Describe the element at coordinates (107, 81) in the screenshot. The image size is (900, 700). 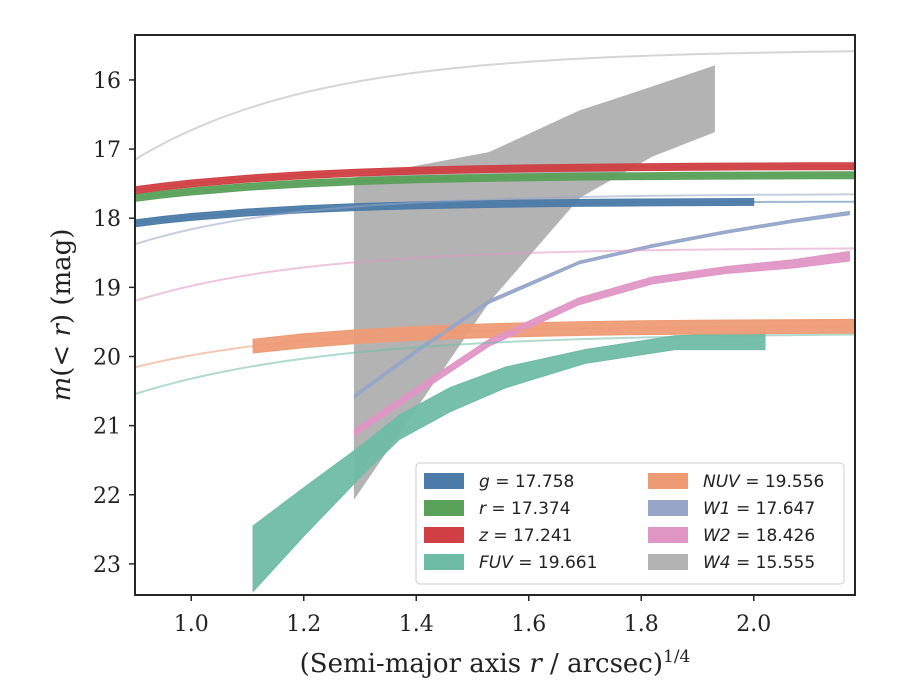
I see `y-tick-label: 16` at that location.